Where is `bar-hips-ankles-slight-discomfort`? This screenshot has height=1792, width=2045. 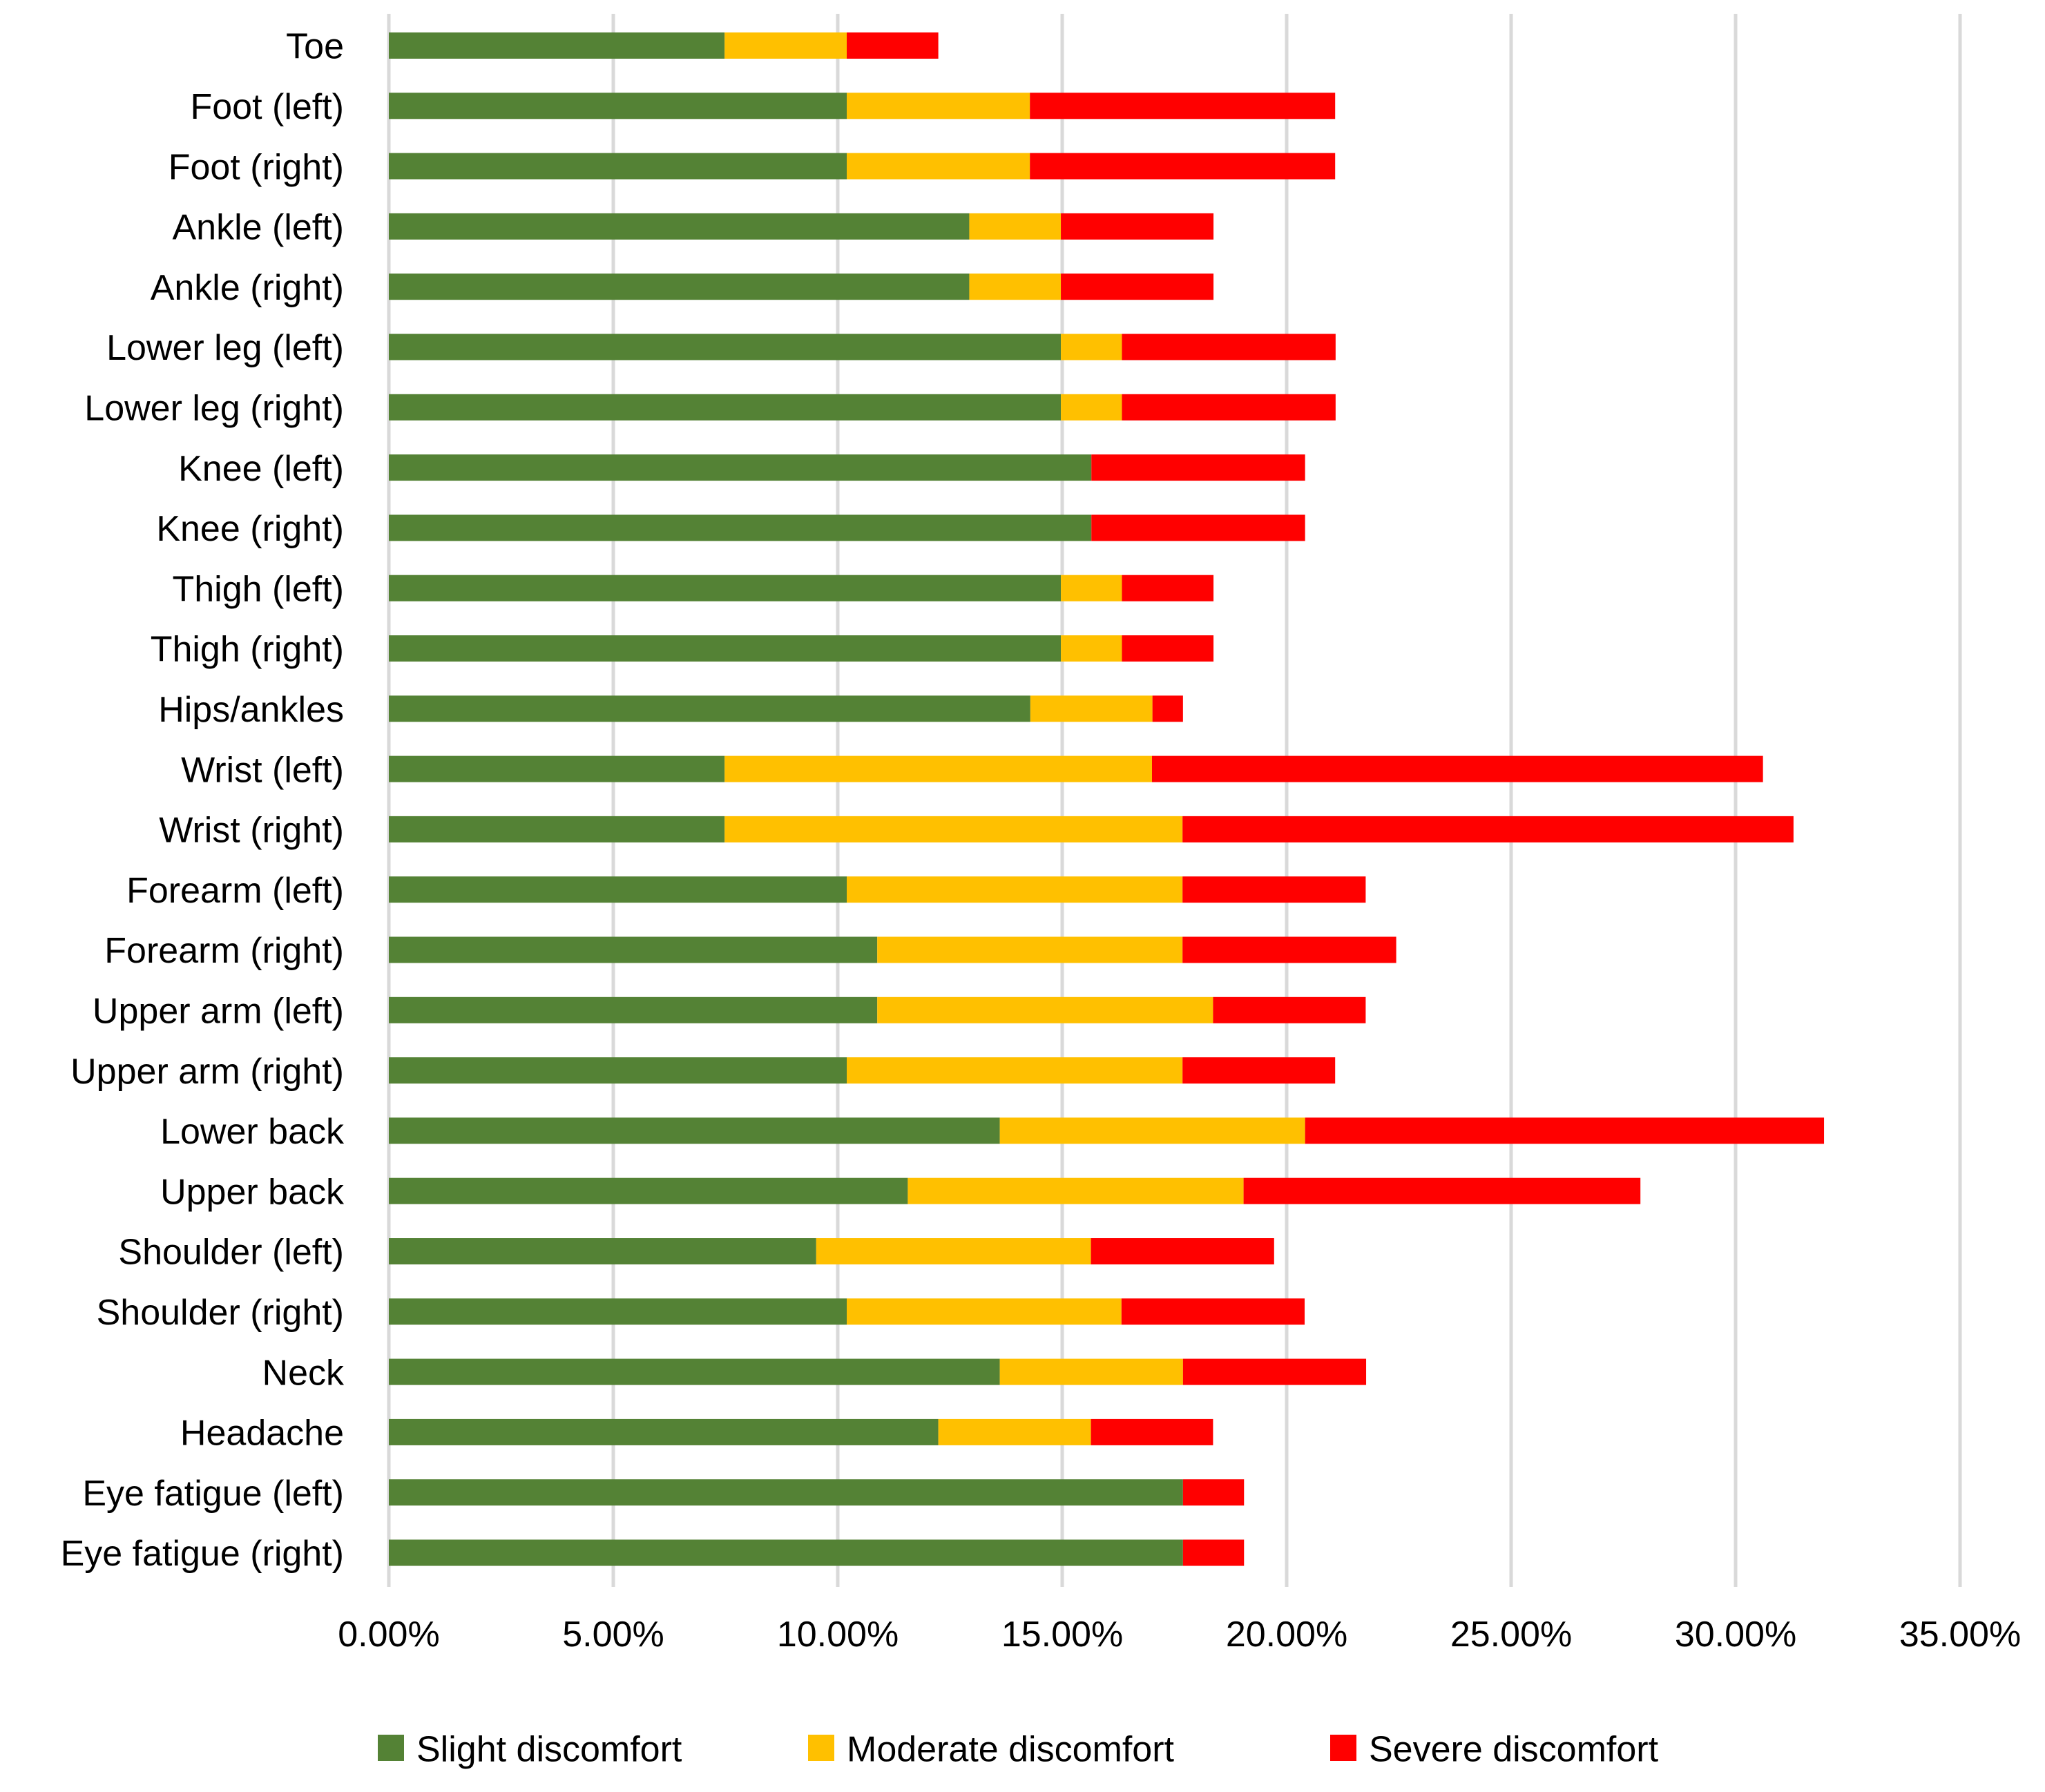 bar-hips-ankles-slight-discomfort is located at coordinates (709, 708).